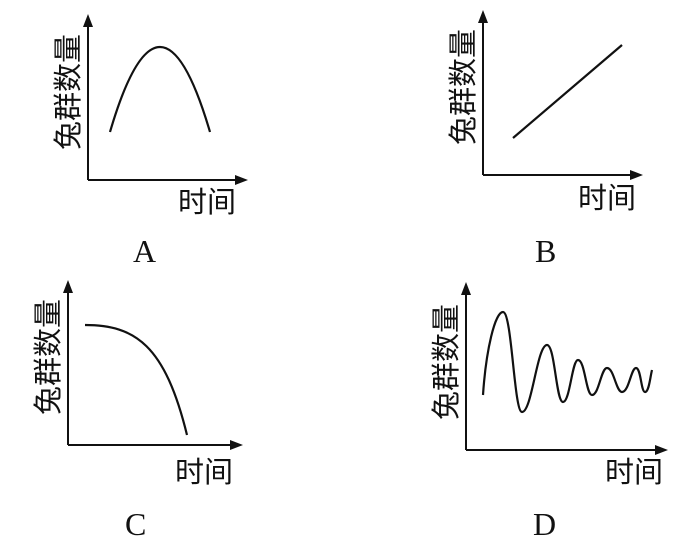 The image size is (695, 559). I want to click on panel-label: D, so click(544, 524).